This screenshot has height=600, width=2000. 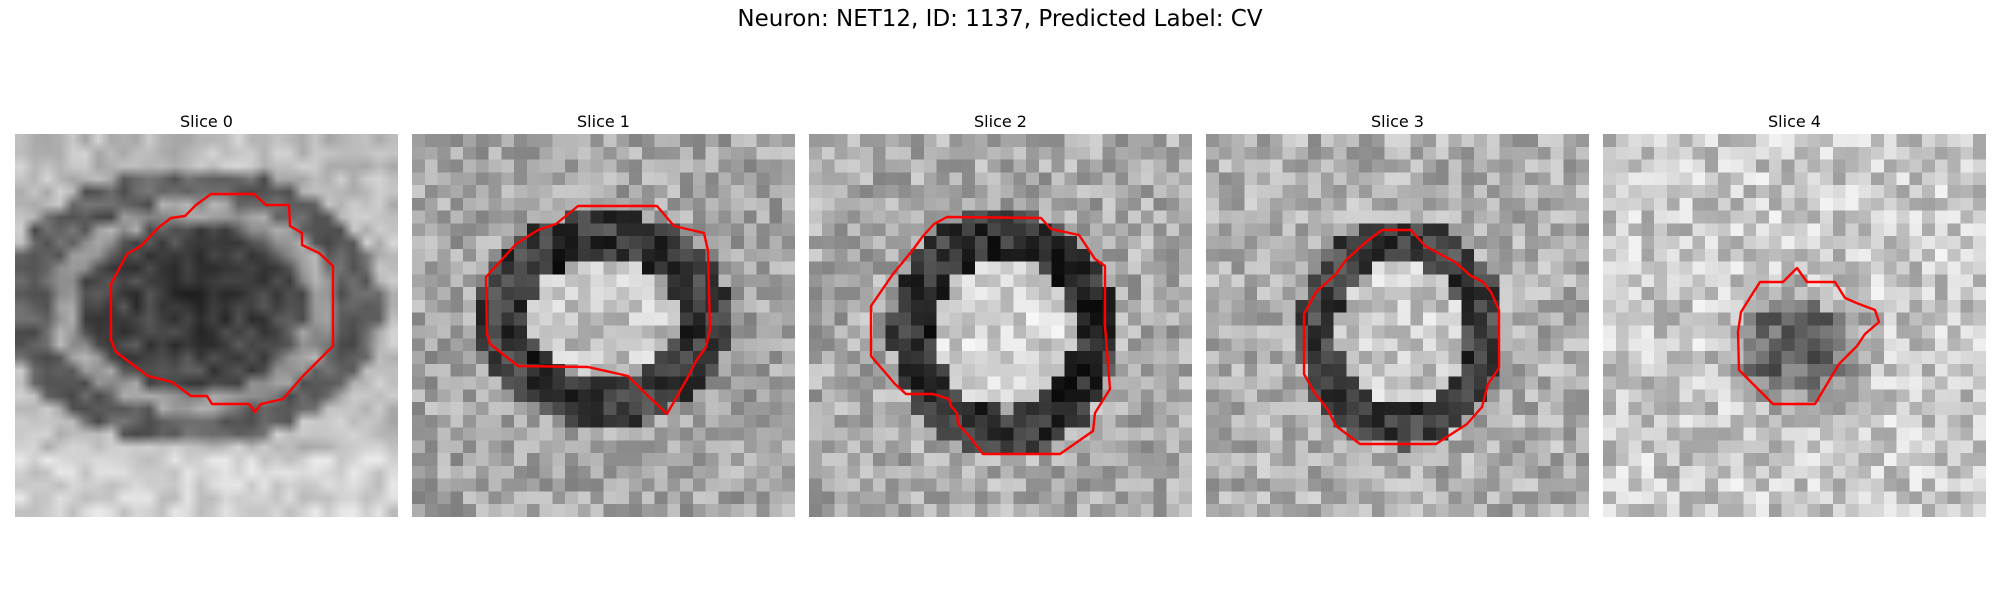 What do you see at coordinates (1000, 121) in the screenshot?
I see `slice-title-2: Slice 2` at bounding box center [1000, 121].